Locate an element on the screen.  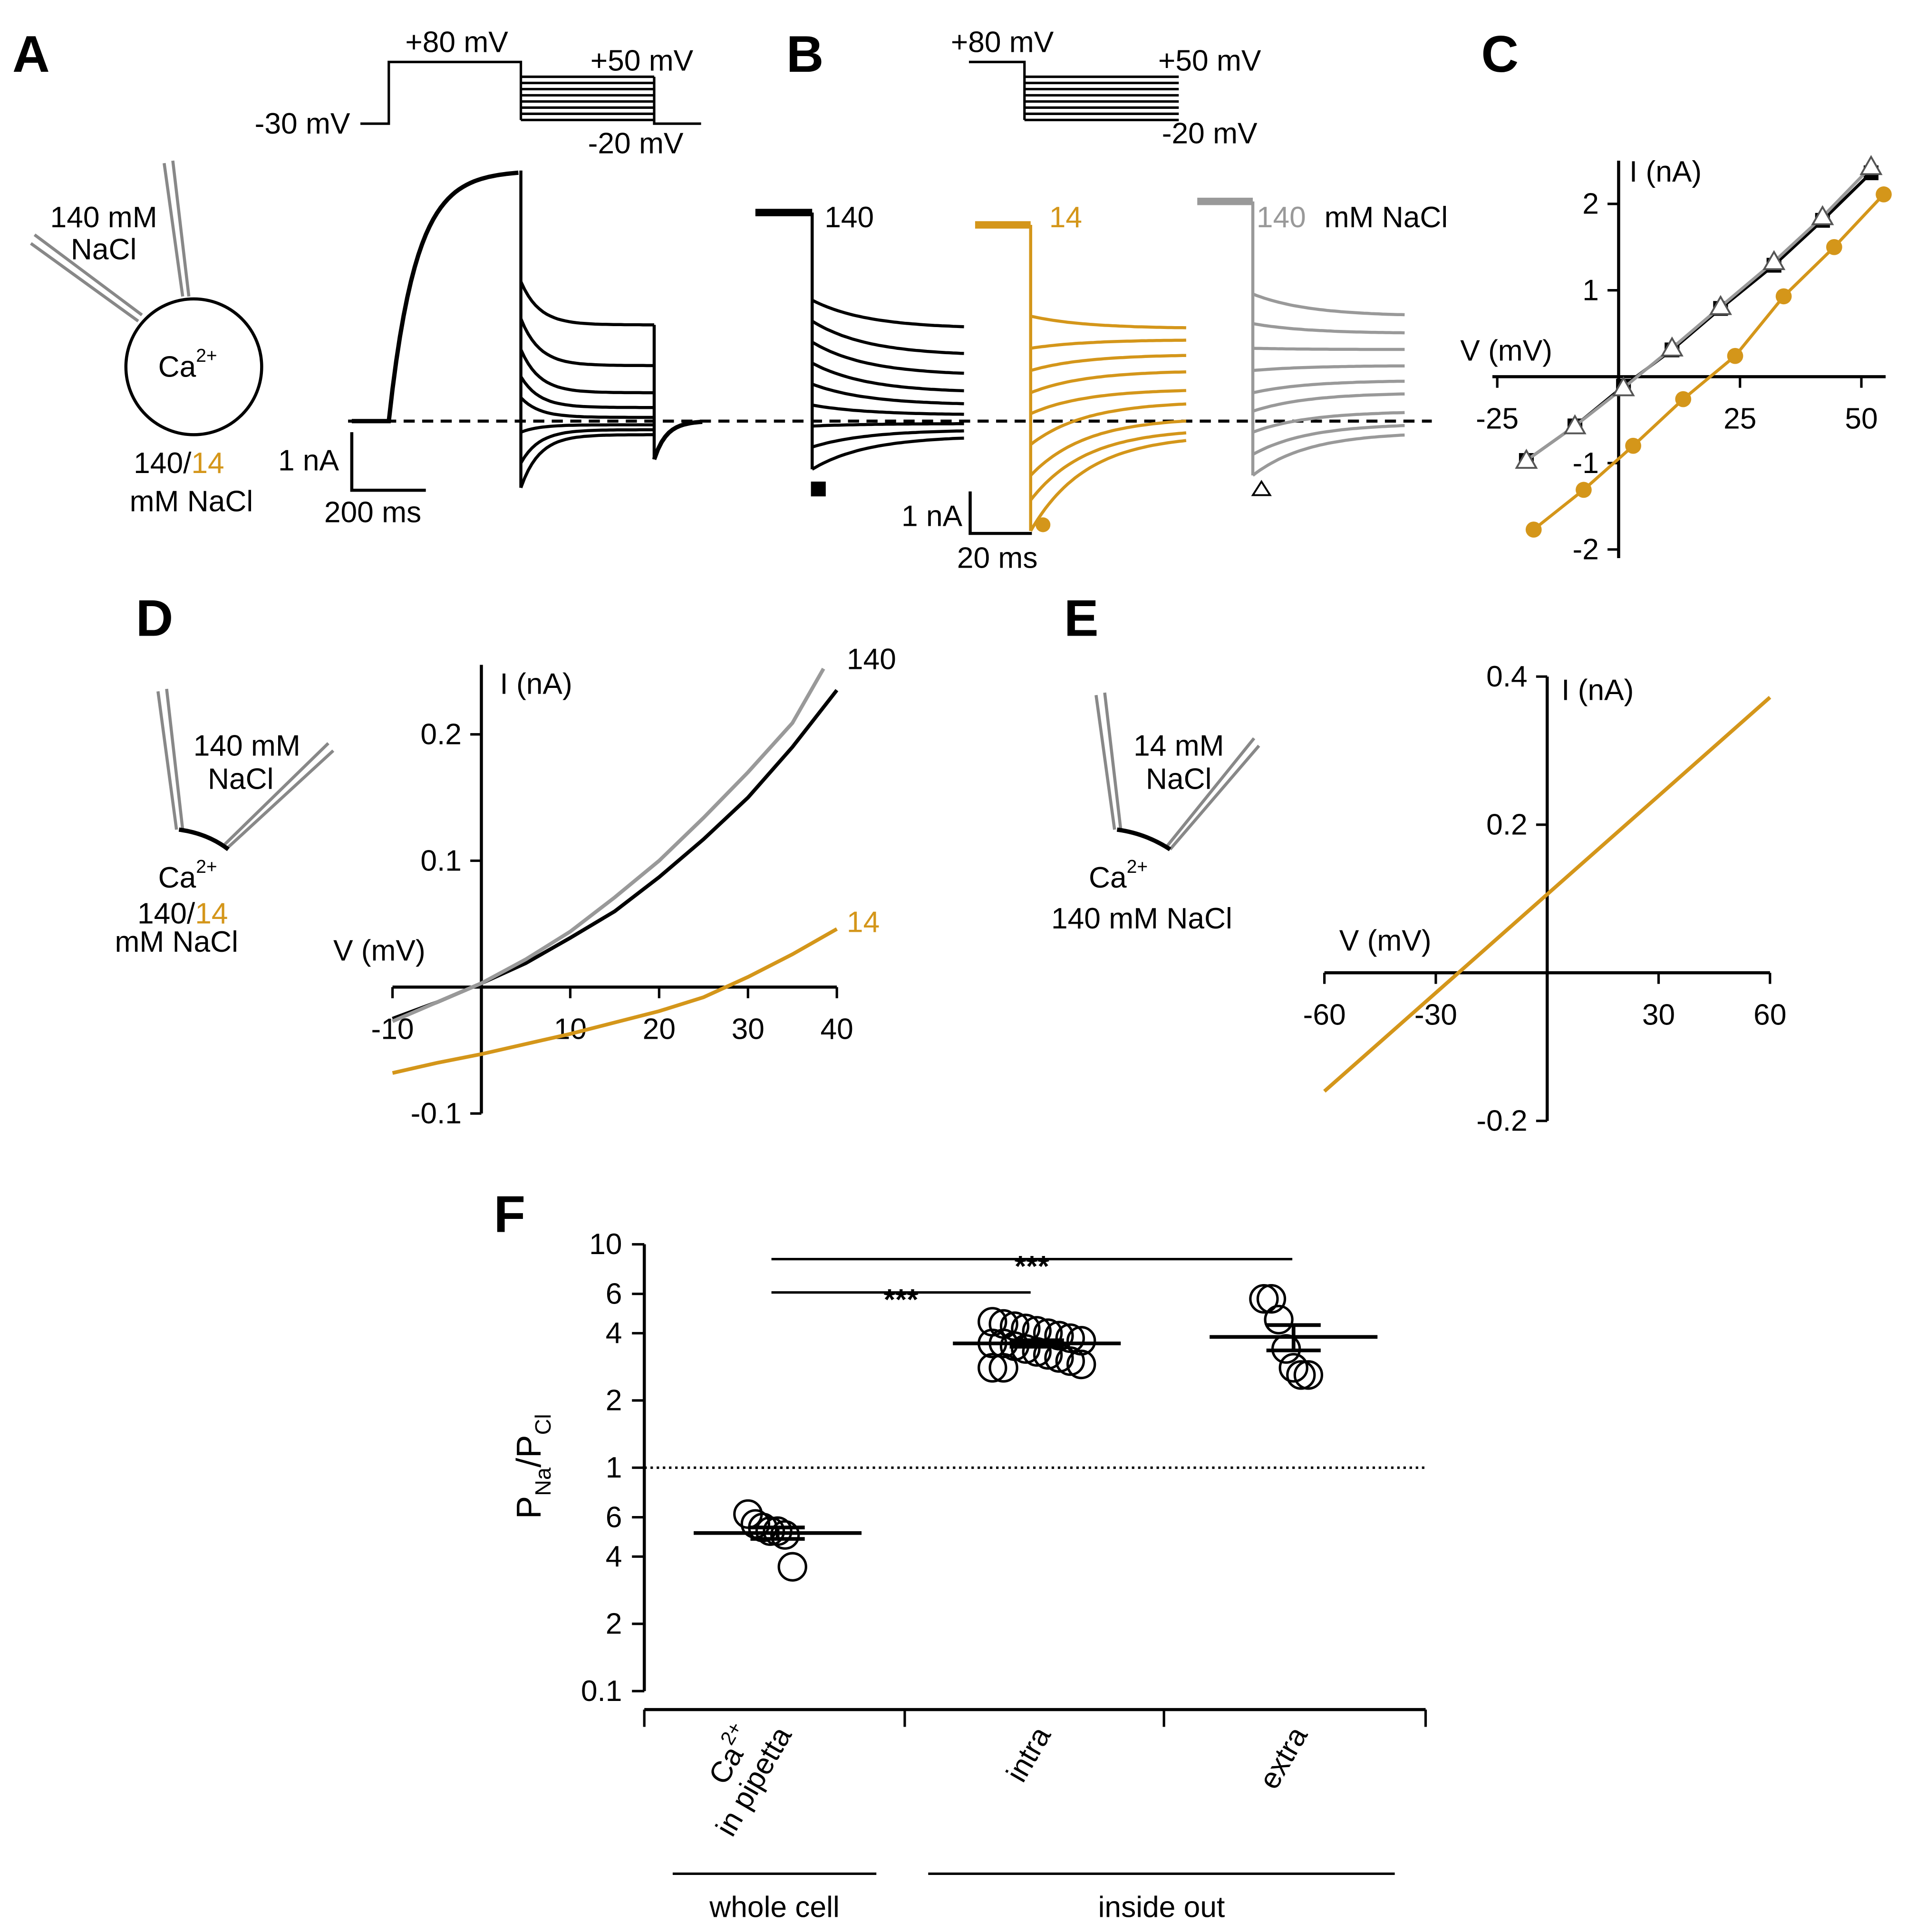
solution-label: NaCl is located at coordinates (1178, 779).